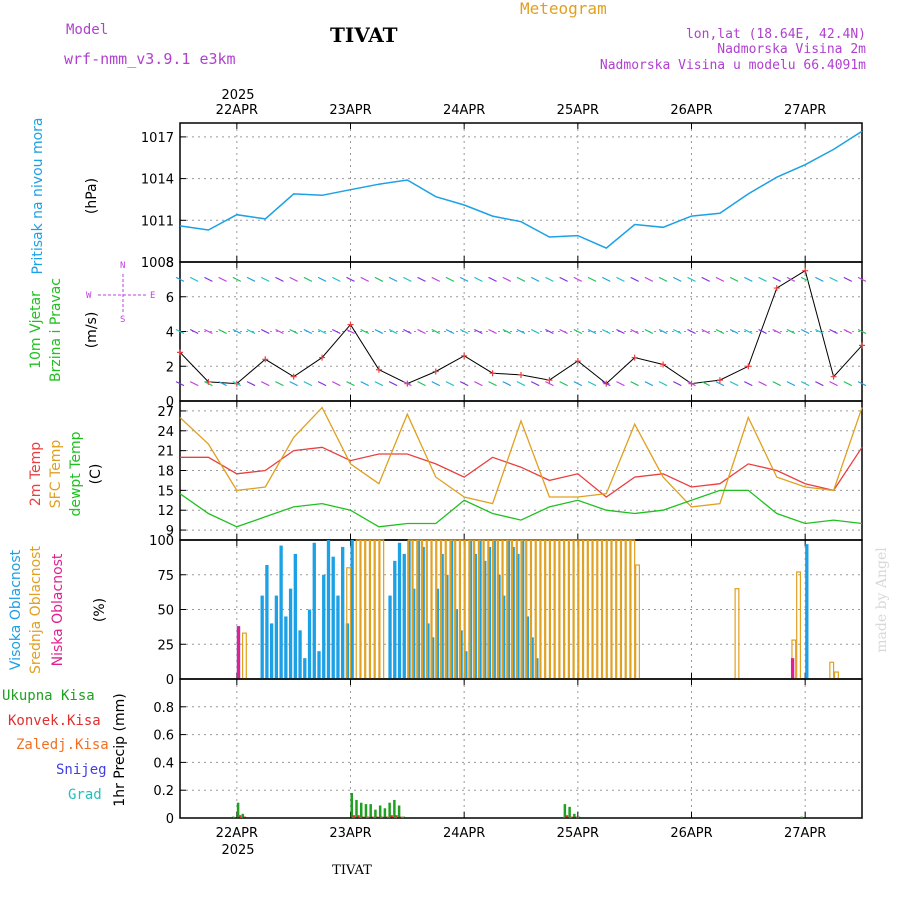  Describe the element at coordinates (48, 696) in the screenshot. I see `legend-ukupna: Ukupna Kisa` at that location.